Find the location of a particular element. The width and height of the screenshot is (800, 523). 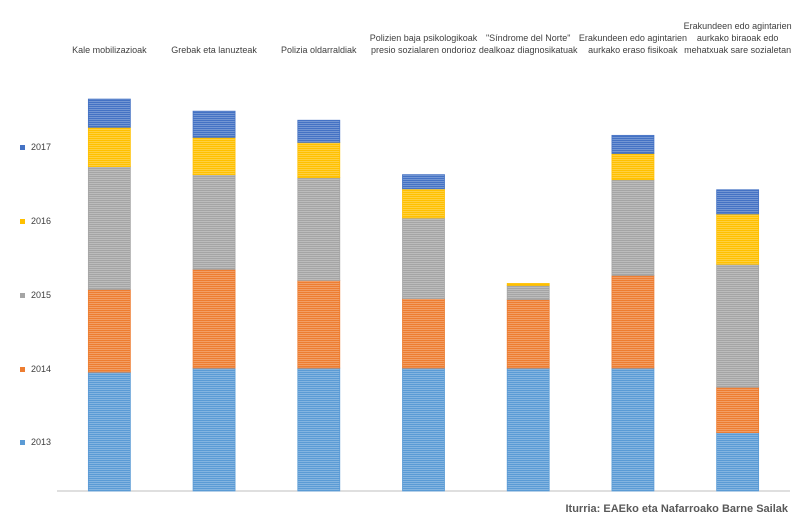

legend-label: 2017 is located at coordinates (41, 147).